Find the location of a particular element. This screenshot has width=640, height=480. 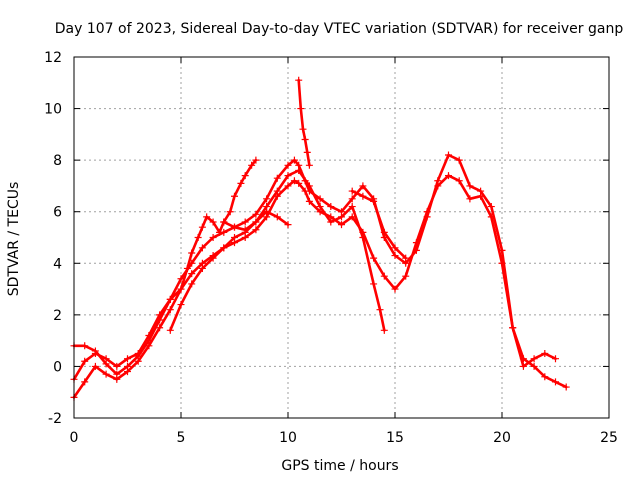

x-tick-label: 5 is located at coordinates (181, 438).